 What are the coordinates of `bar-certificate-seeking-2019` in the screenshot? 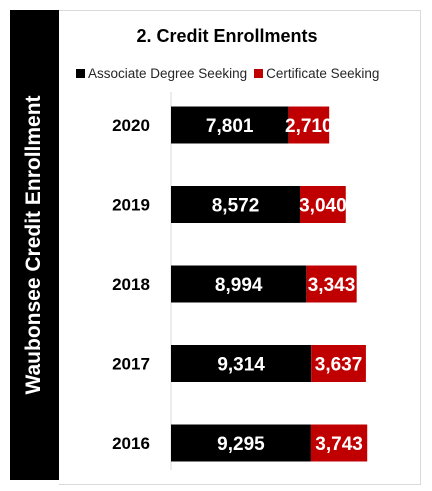 It's located at (323, 204).